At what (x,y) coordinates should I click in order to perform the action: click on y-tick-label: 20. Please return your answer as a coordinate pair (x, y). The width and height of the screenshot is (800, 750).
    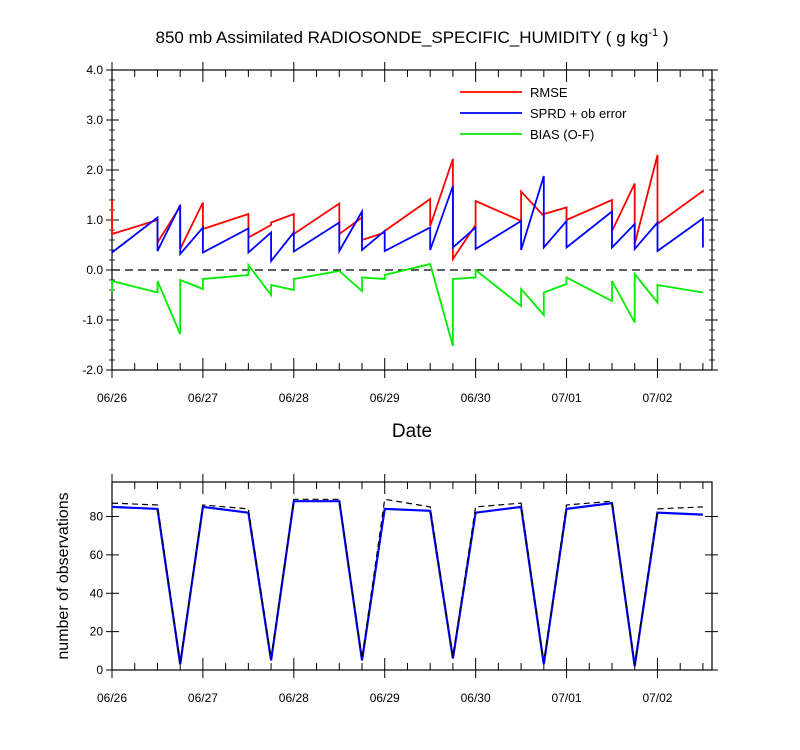
    Looking at the image, I should click on (97, 632).